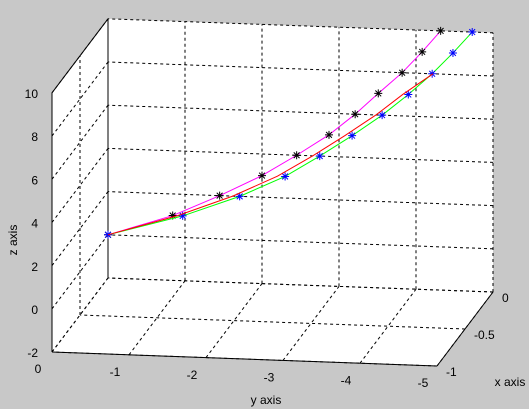 Image resolution: width=529 pixels, height=409 pixels. Describe the element at coordinates (510, 382) in the screenshot. I see `x-axis-label: x axis` at that location.